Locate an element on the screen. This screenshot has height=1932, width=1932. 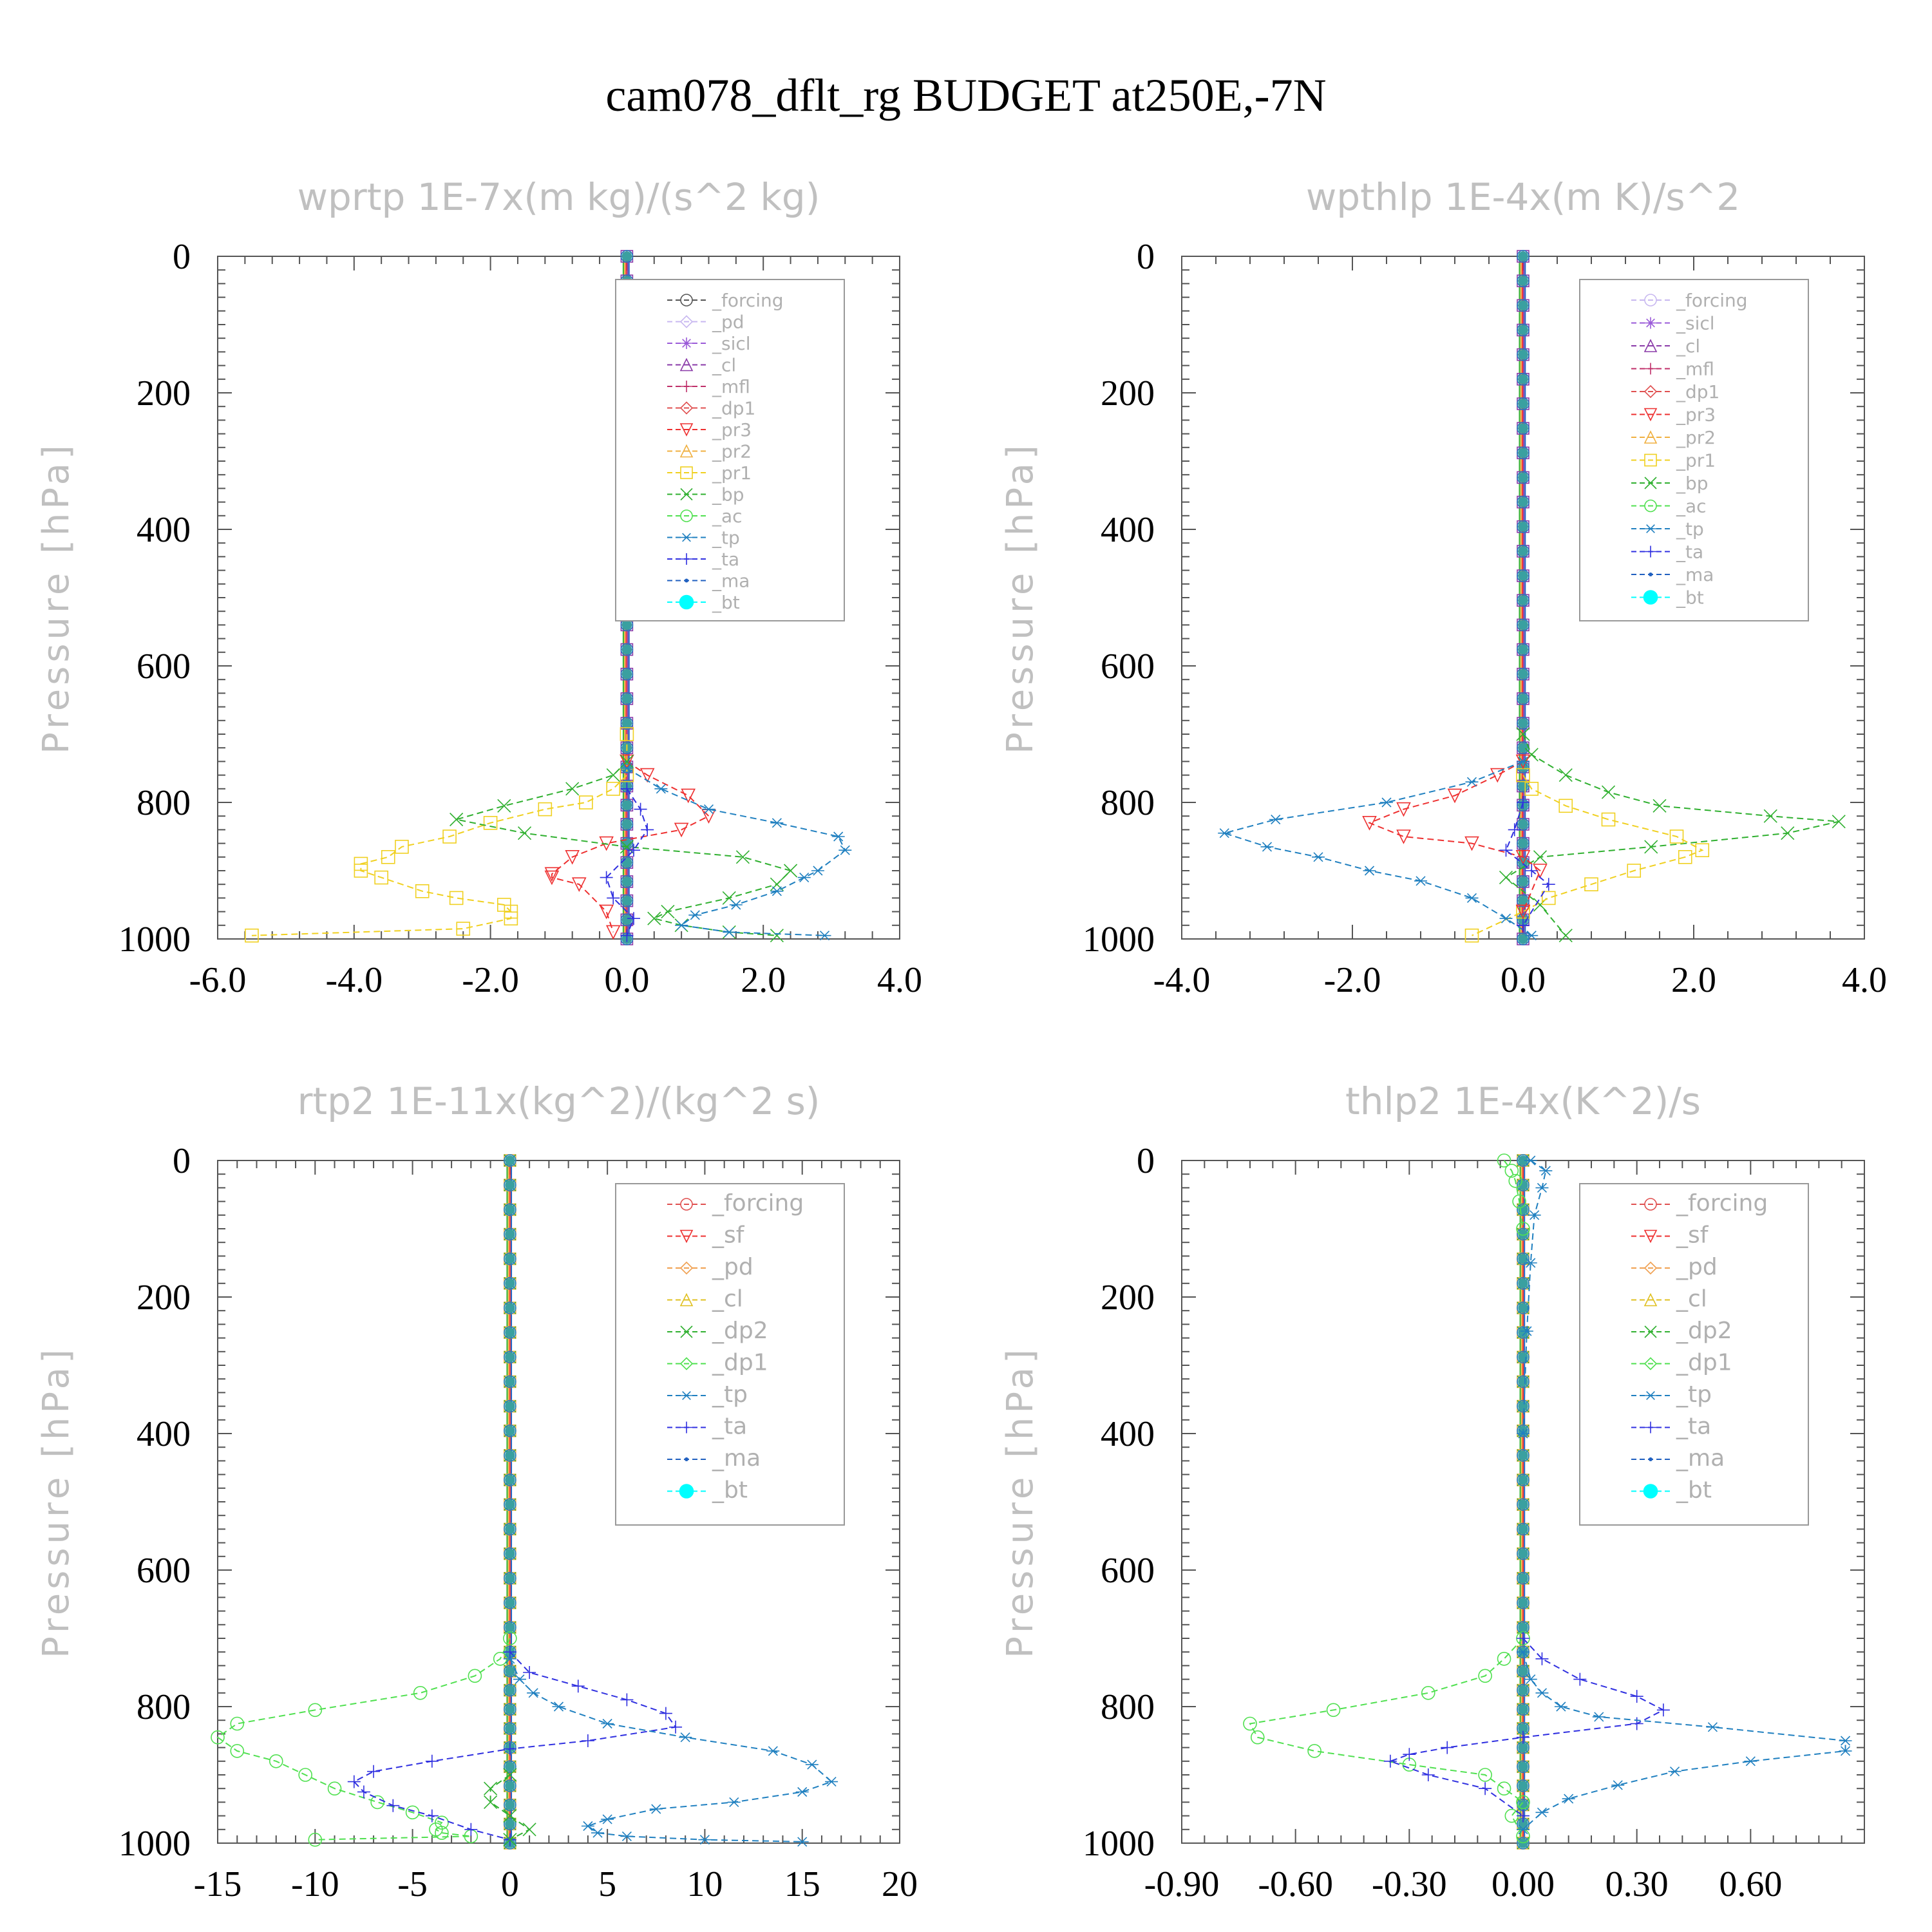
legend-label: _sf is located at coordinates (728, 1235).